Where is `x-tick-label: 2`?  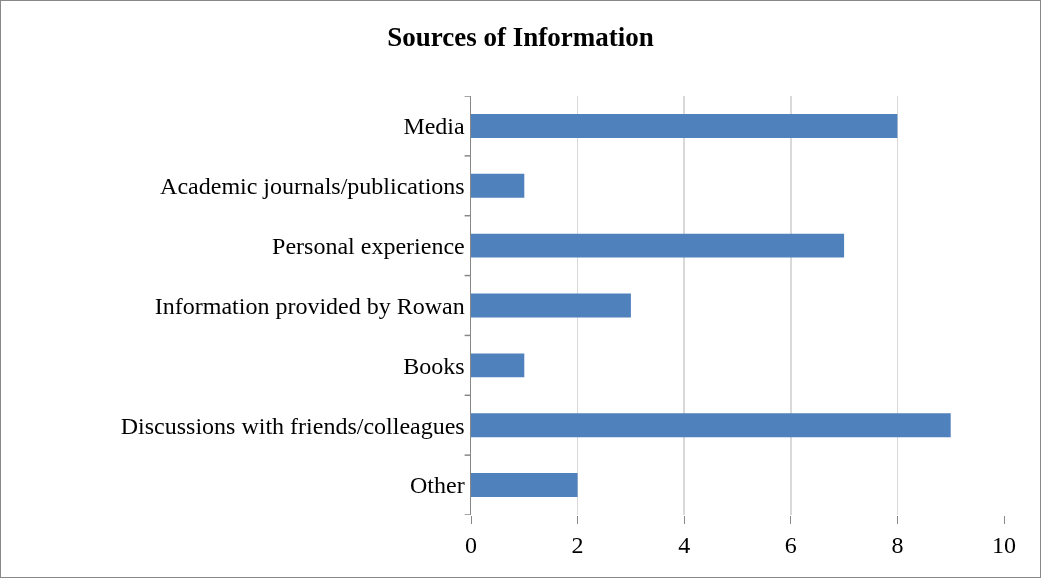
x-tick-label: 2 is located at coordinates (577, 544).